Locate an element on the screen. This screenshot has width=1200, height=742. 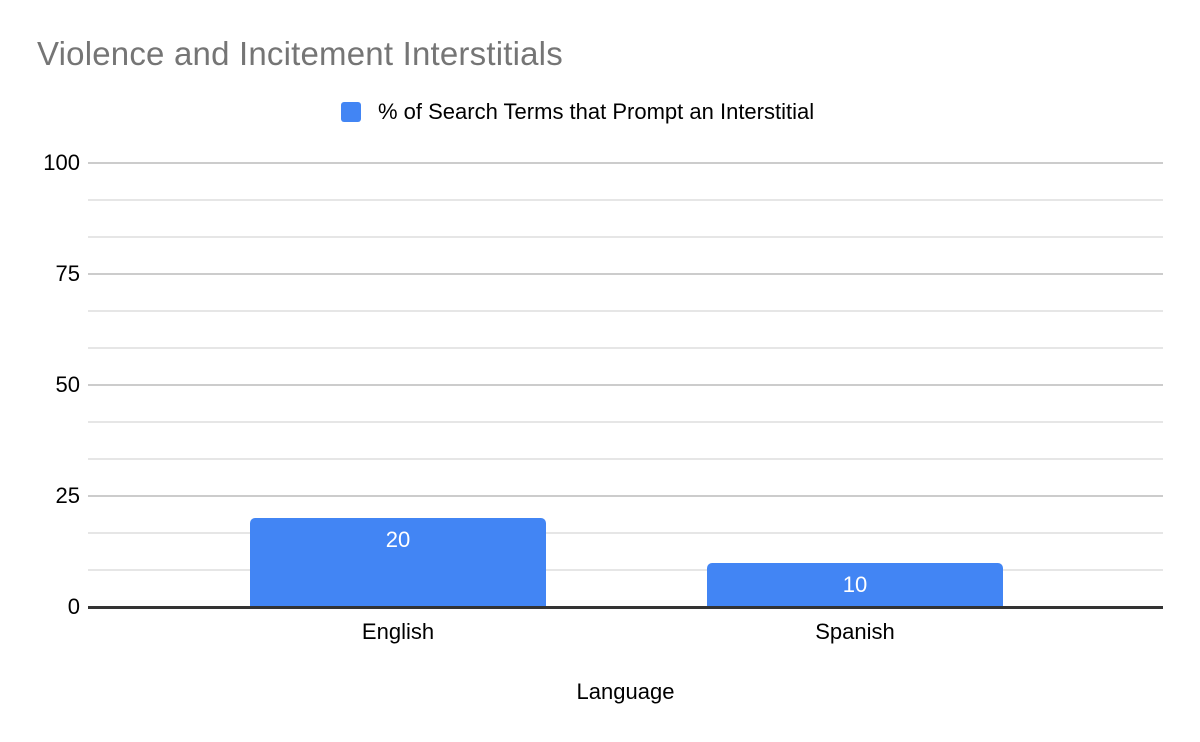
y-tick-label: 75 is located at coordinates (67, 273).